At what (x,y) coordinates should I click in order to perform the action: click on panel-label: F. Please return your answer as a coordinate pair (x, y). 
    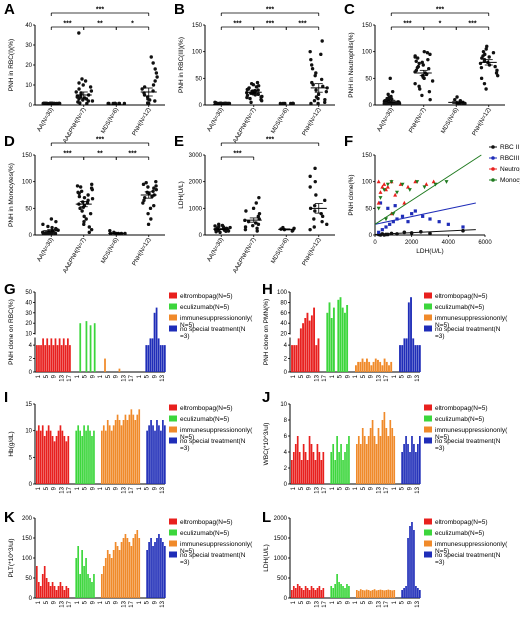
    Looking at the image, I should click on (348, 141).